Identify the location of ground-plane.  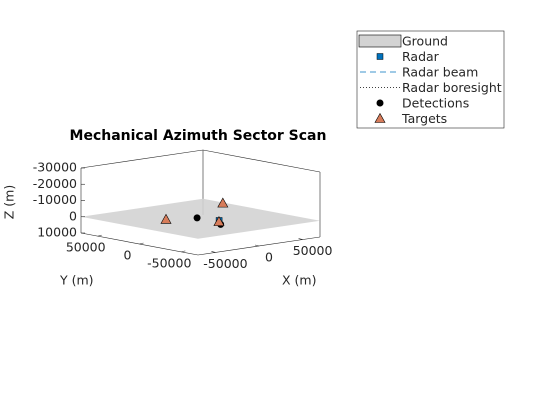
(200, 218).